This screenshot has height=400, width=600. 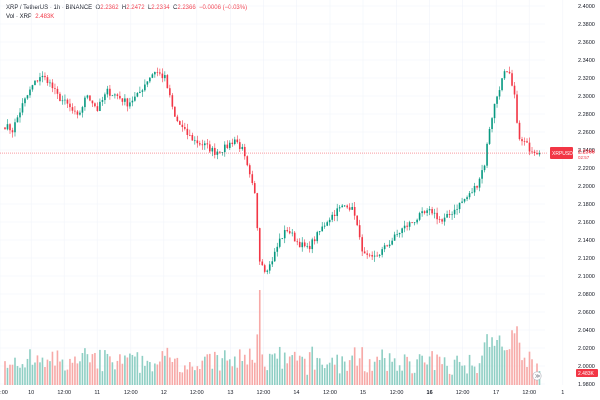 What do you see at coordinates (586, 374) in the screenshot?
I see `last-volume-tag-value: 2.483K` at bounding box center [586, 374].